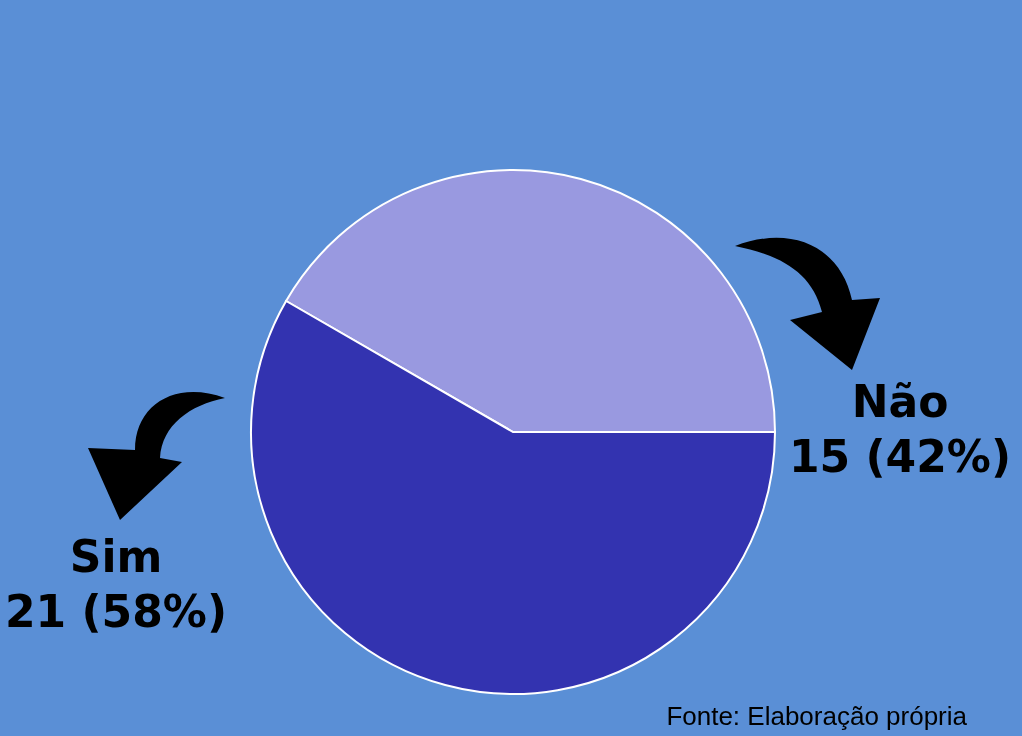 The width and height of the screenshot is (1022, 736). I want to click on data-label: 21 (58%), so click(116, 611).